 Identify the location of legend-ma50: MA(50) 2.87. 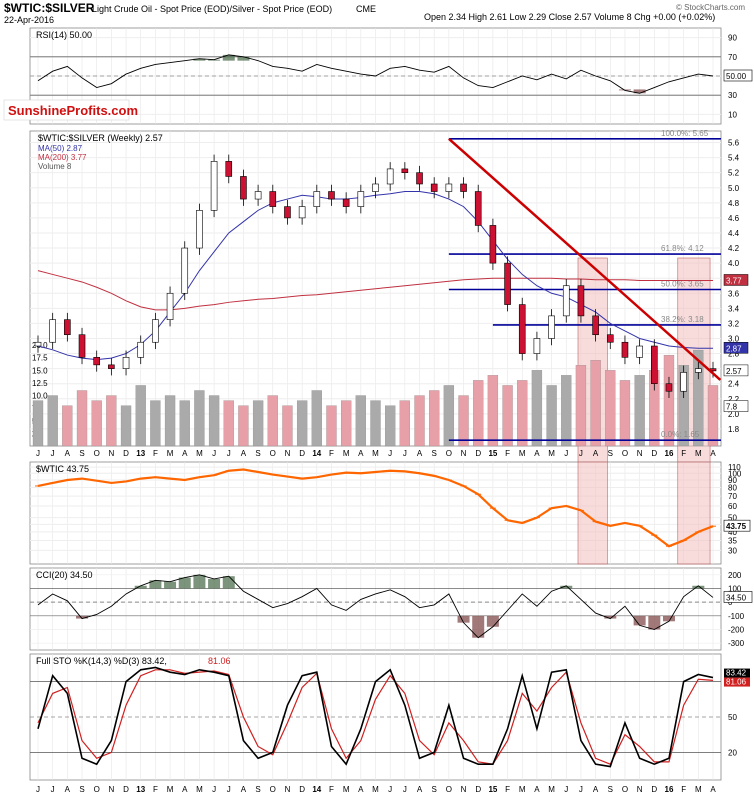
(60, 148).